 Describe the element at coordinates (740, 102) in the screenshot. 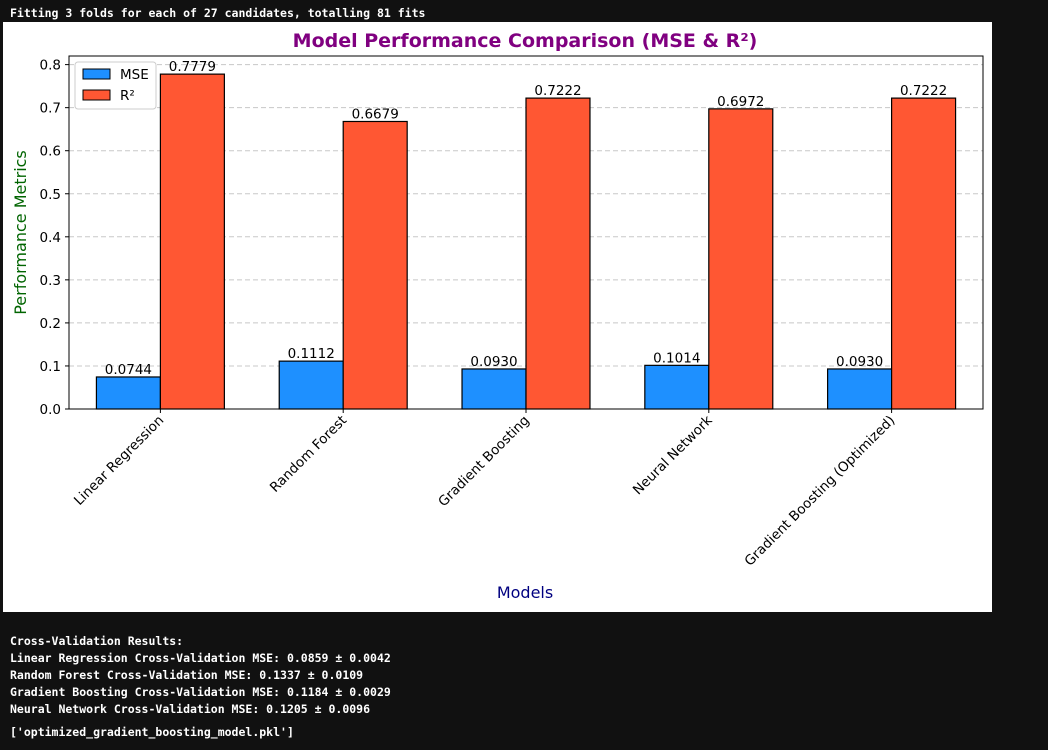

I see `bar-value-label: 0.6972` at that location.